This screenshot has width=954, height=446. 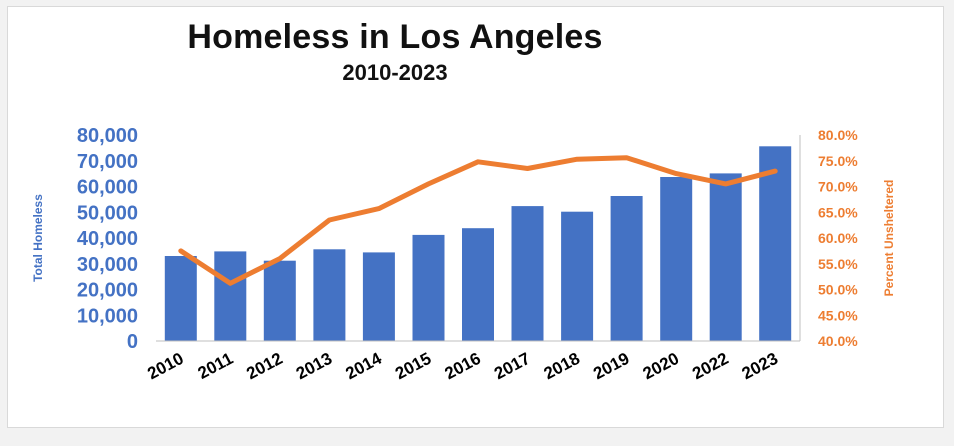 What do you see at coordinates (838, 264) in the screenshot?
I see `y-right-tick-label: 55.0%` at bounding box center [838, 264].